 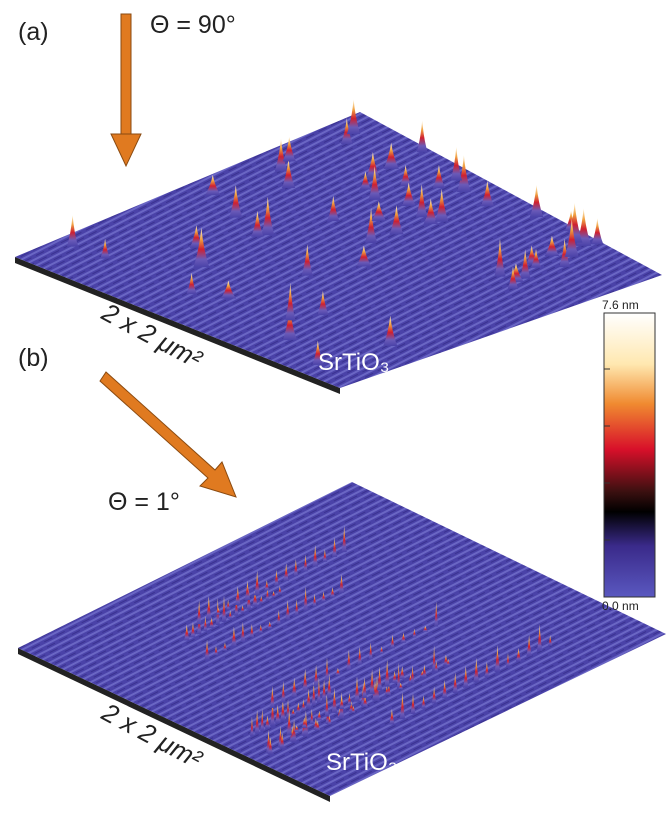 I want to click on colorbar, so click(x=629, y=455).